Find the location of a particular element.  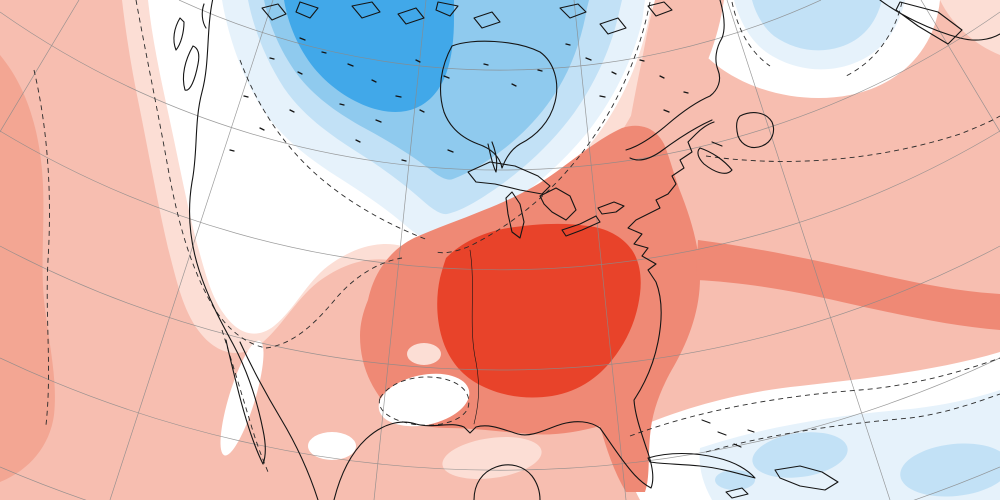

st-lawrence-labrador-coast is located at coordinates (675, 80).